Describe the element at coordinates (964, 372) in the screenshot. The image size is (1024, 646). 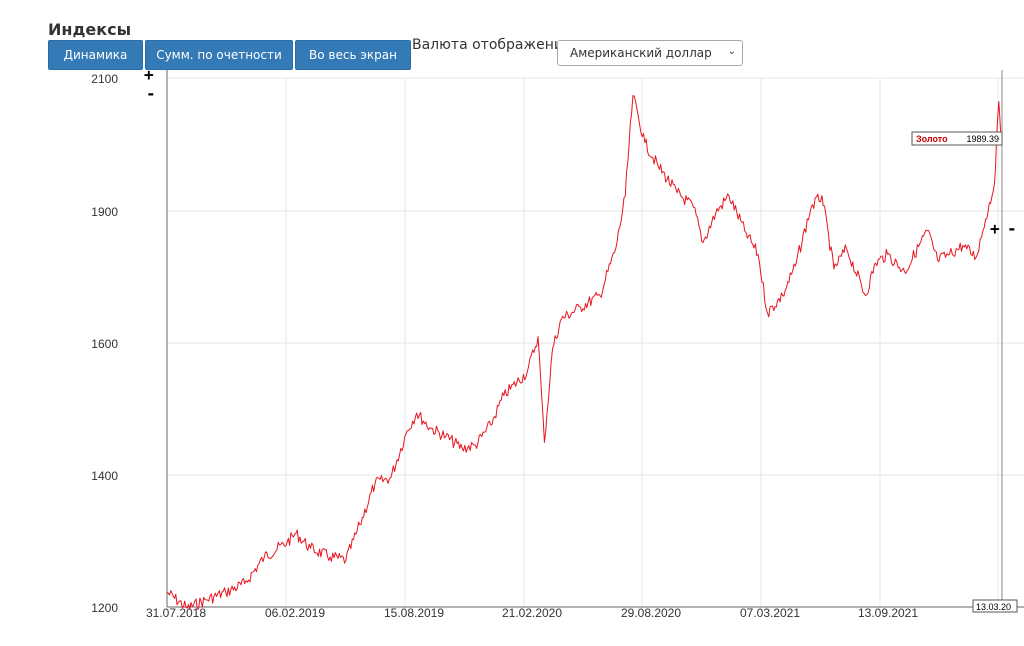
I see `tooltip: Золото 1989.39 13.03.20` at that location.